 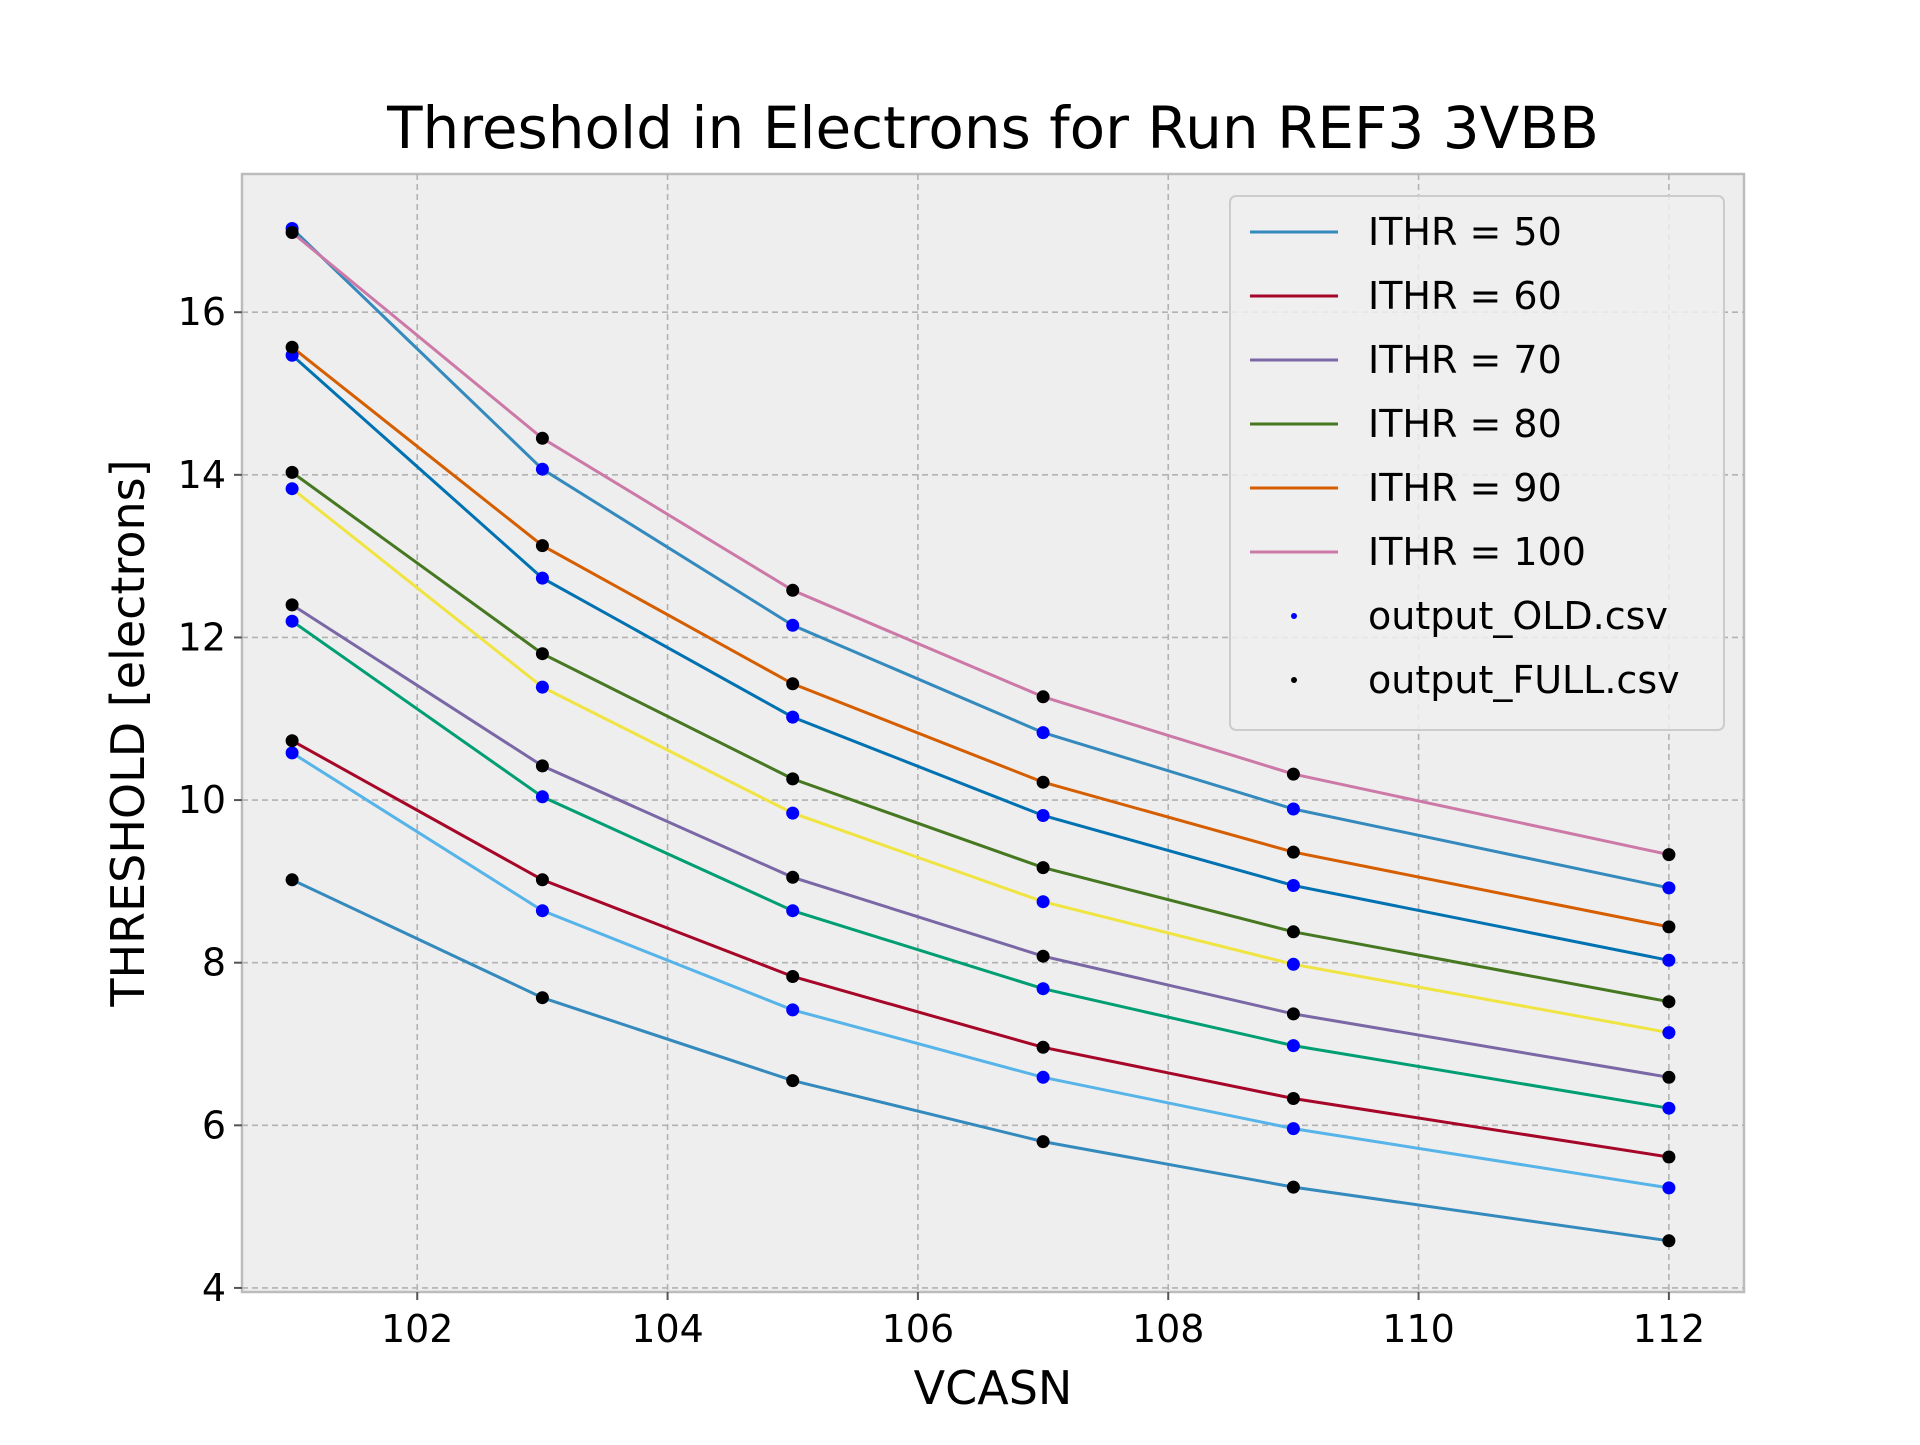 What do you see at coordinates (1465, 232) in the screenshot?
I see `legend-label: ITHR = 50` at bounding box center [1465, 232].